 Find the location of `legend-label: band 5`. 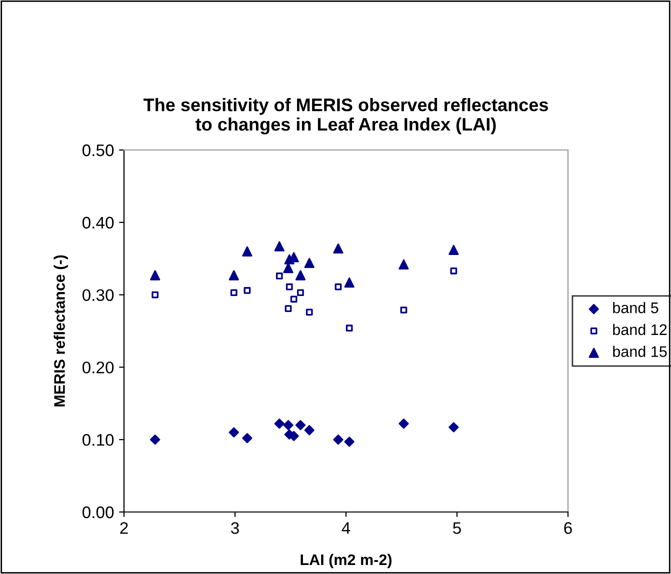

legend-label: band 5 is located at coordinates (635, 308).